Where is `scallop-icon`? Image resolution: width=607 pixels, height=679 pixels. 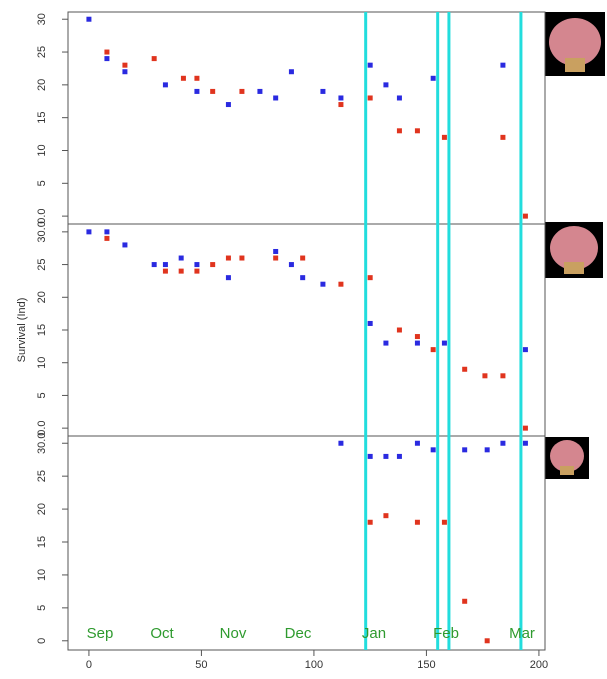 scallop-icon is located at coordinates (575, 245).